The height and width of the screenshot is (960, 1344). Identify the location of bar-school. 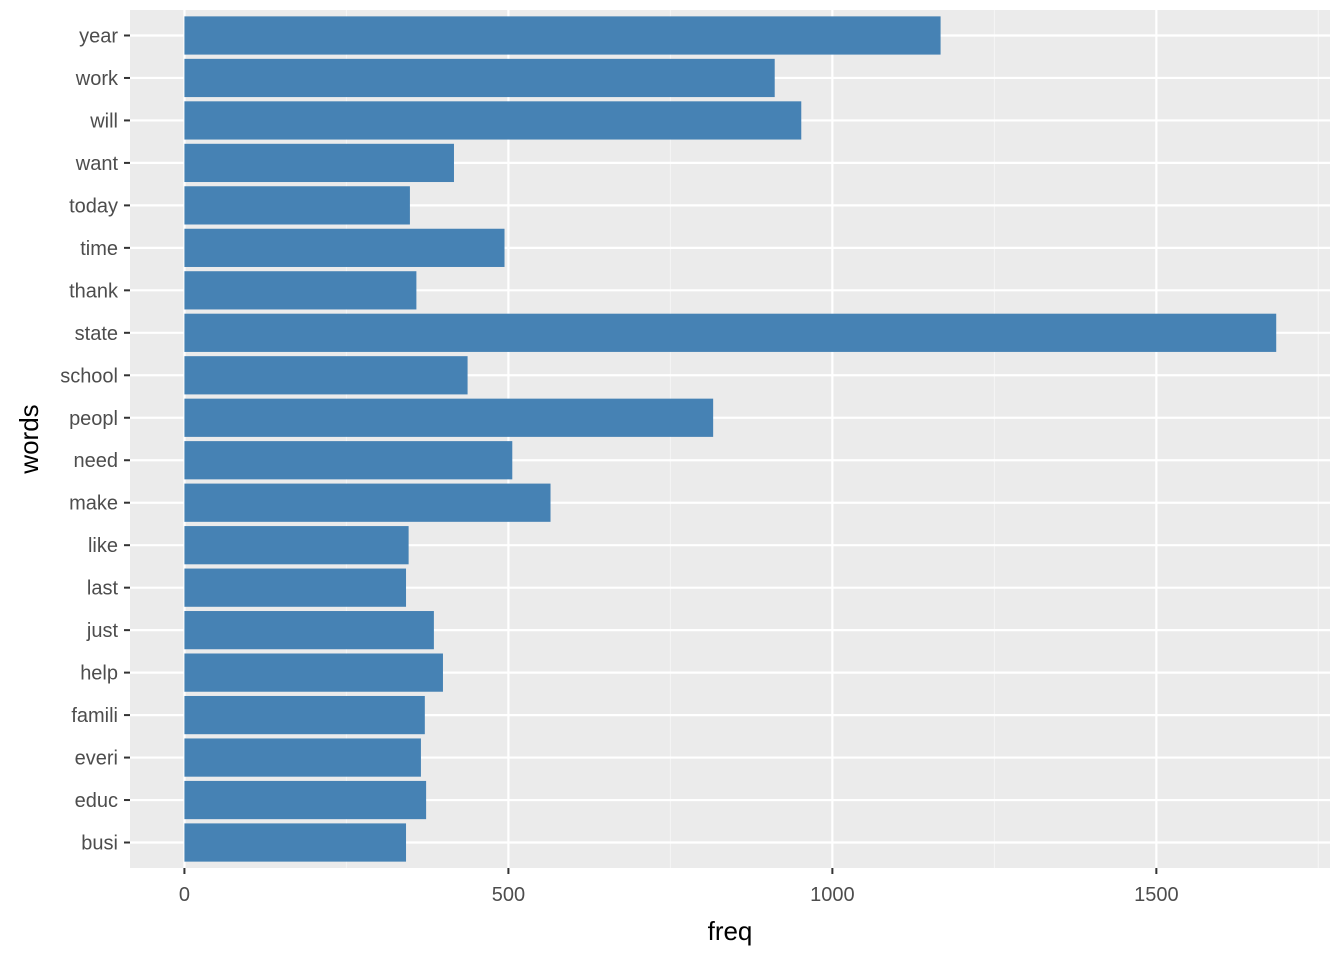
(326, 375).